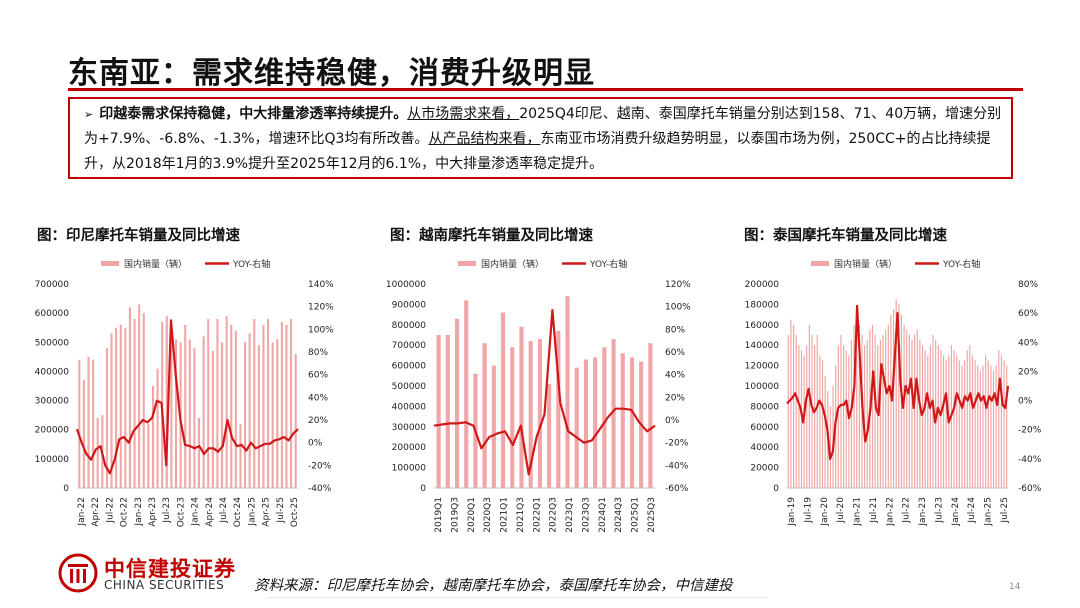 The height and width of the screenshot is (608, 1080). Describe the element at coordinates (315, 444) in the screenshot. I see `y-right-tick: 0%` at that location.